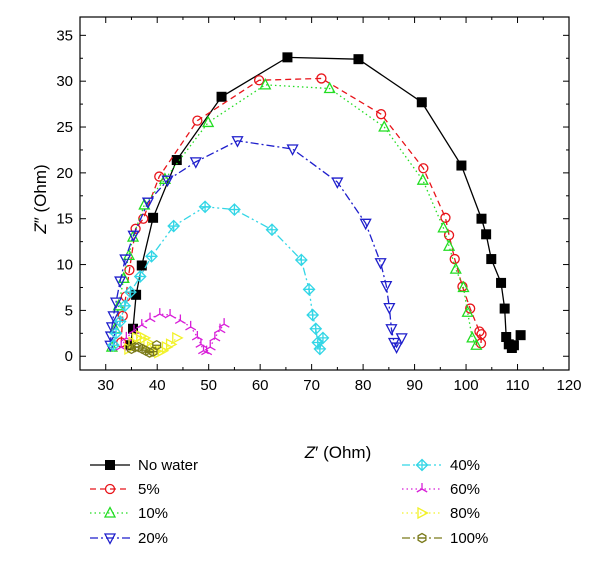  Describe the element at coordinates (441, 513) in the screenshot. I see `legend-item-80: 80%` at that location.